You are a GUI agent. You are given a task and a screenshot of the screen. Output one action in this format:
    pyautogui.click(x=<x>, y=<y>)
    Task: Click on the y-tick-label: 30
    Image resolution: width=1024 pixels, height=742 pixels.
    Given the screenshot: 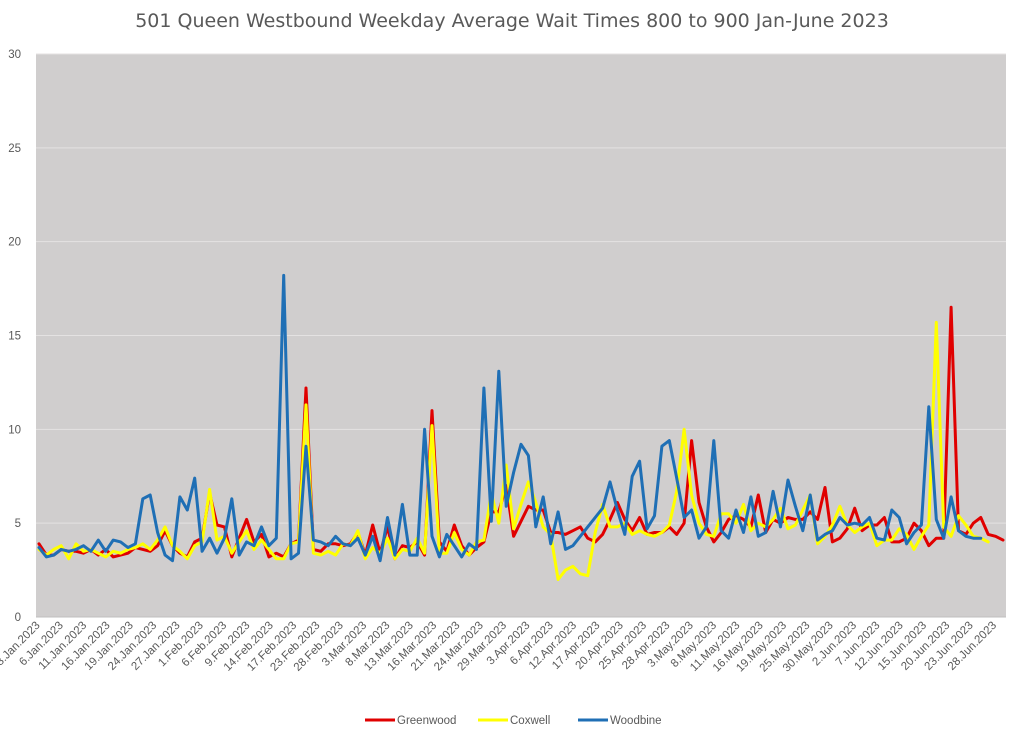 What is the action you would take?
    pyautogui.click(x=14, y=55)
    